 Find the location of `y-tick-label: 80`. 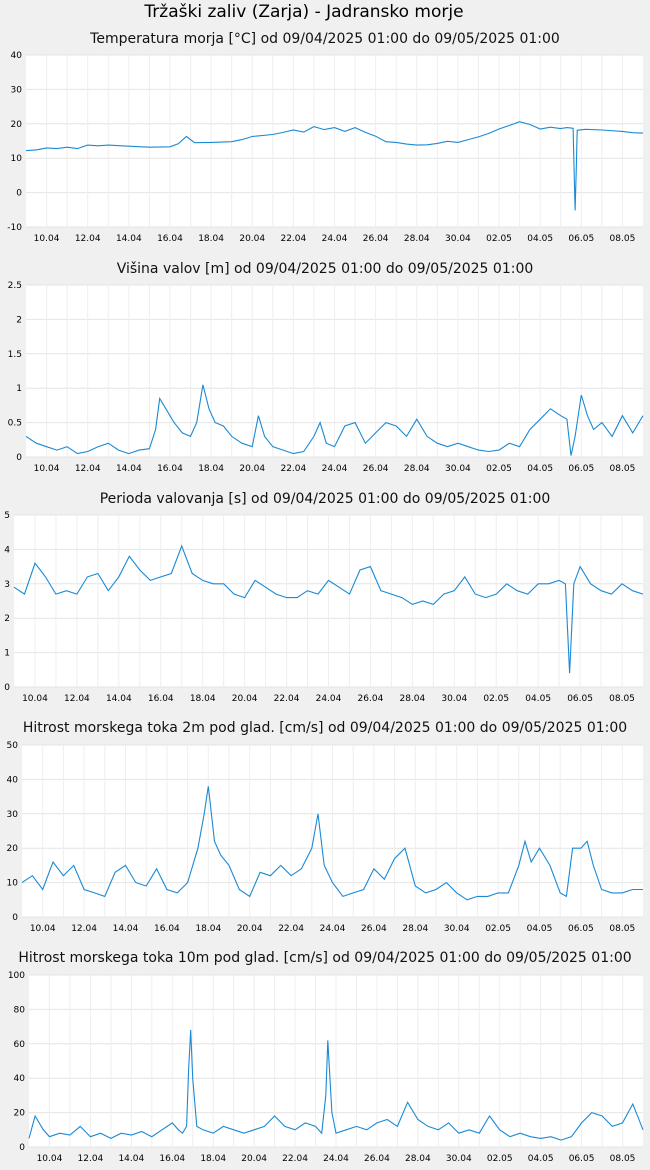

y-tick-label: 80 is located at coordinates (20, 1010).